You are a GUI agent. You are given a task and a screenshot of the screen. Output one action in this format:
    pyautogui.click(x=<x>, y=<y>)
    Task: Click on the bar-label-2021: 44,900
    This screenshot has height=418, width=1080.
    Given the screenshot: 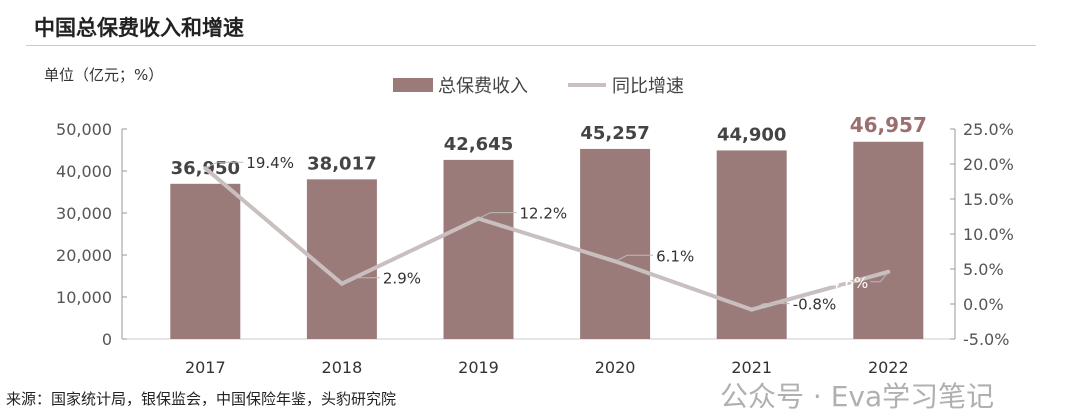 What is the action you would take?
    pyautogui.click(x=751, y=134)
    